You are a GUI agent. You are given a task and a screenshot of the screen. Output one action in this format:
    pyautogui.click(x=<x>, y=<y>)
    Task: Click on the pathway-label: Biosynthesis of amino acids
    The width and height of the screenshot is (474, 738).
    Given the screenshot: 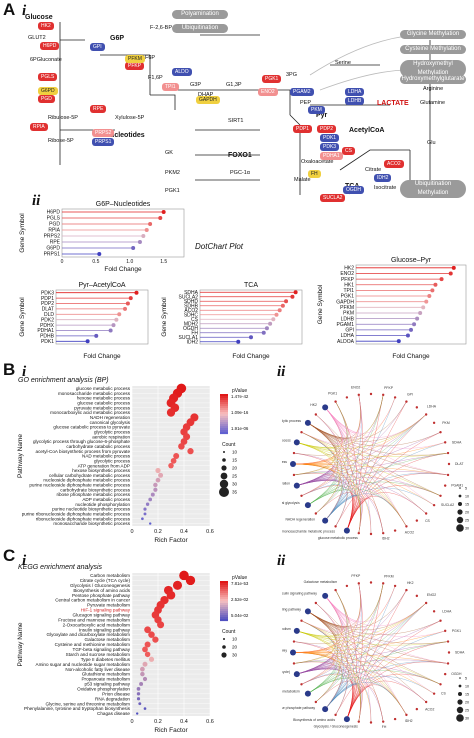 What is the action you would take?
    pyautogui.click(x=101, y=590)
    